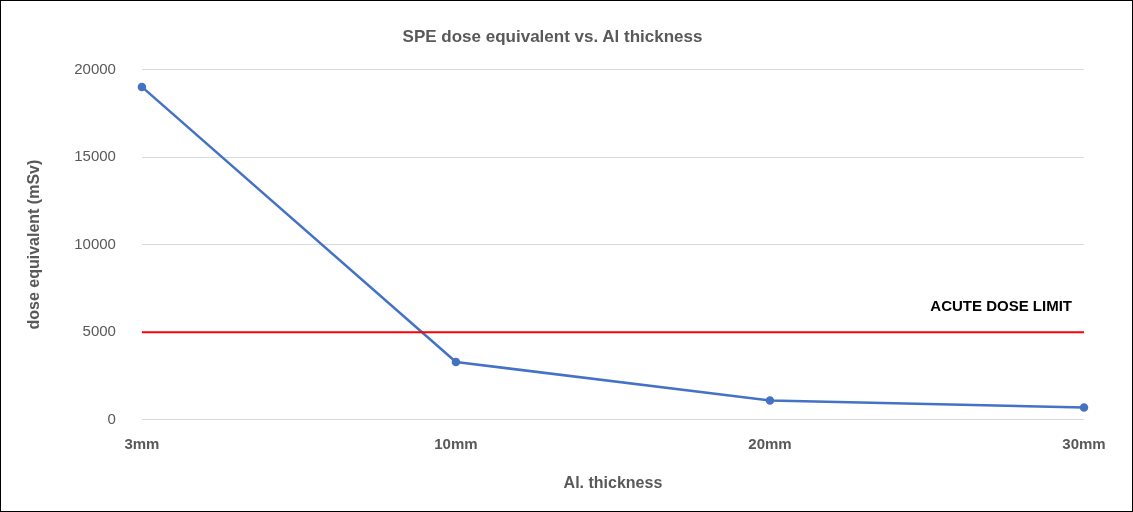 The height and width of the screenshot is (512, 1133). Describe the element at coordinates (95, 156) in the screenshot. I see `y-tick-label: 15000` at that location.